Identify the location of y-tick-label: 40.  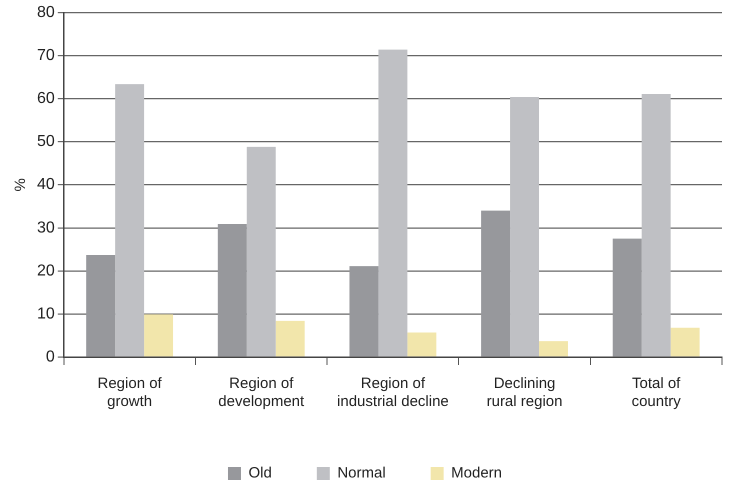
(46, 185).